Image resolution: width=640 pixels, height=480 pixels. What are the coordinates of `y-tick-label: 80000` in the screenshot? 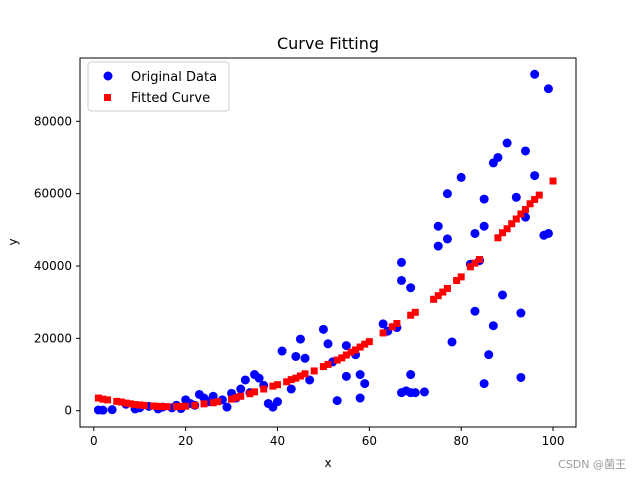 It's located at (53, 121).